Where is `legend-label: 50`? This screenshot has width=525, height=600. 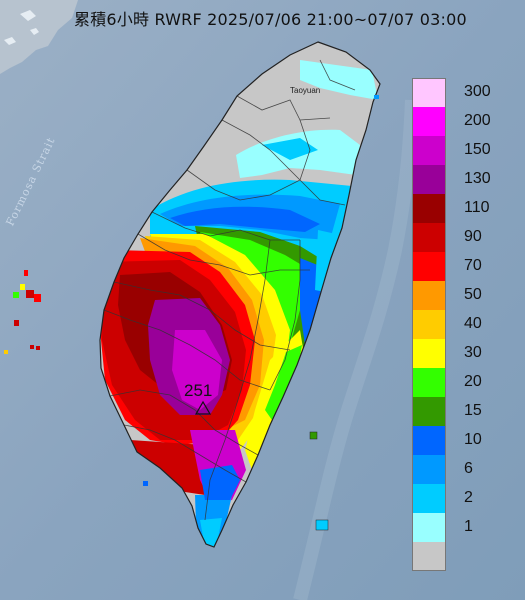
legend-label: 50 is located at coordinates (473, 294).